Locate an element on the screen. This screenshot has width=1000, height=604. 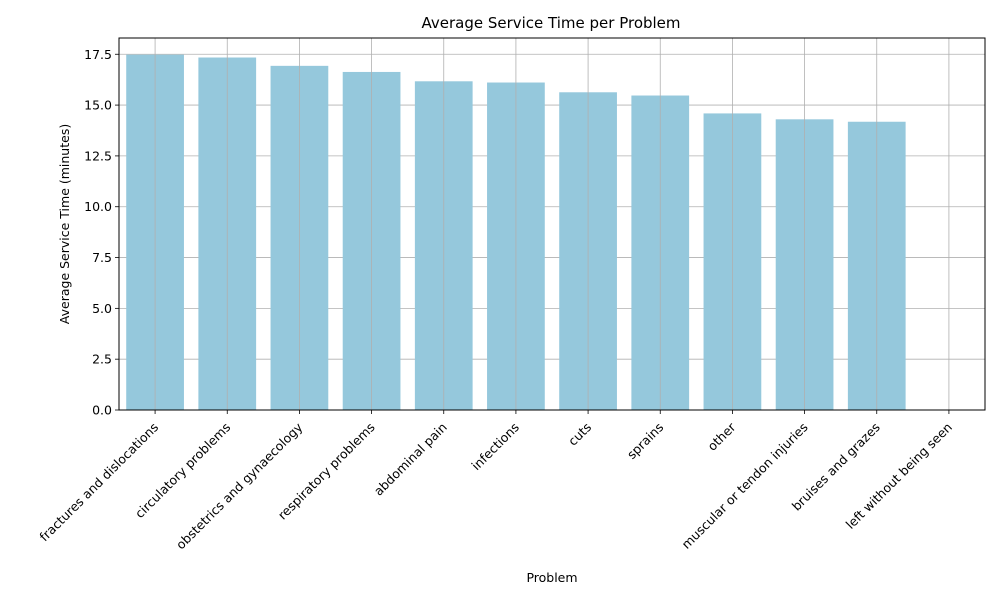
x-tick-label: fractures and dislocations is located at coordinates (98, 482).